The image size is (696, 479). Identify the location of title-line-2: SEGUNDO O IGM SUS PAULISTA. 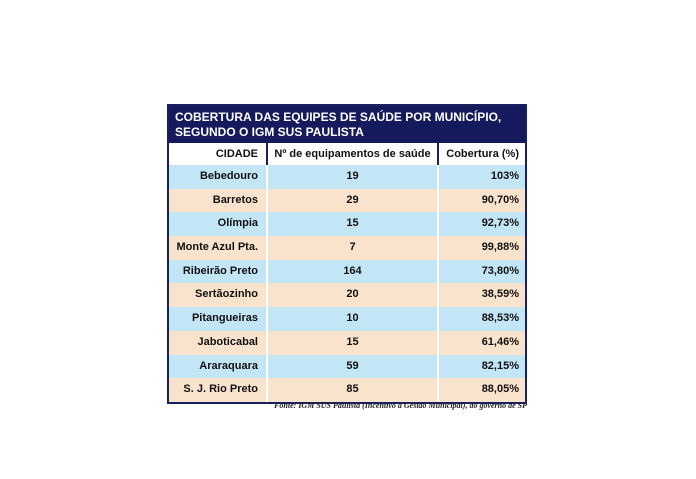
(269, 132).